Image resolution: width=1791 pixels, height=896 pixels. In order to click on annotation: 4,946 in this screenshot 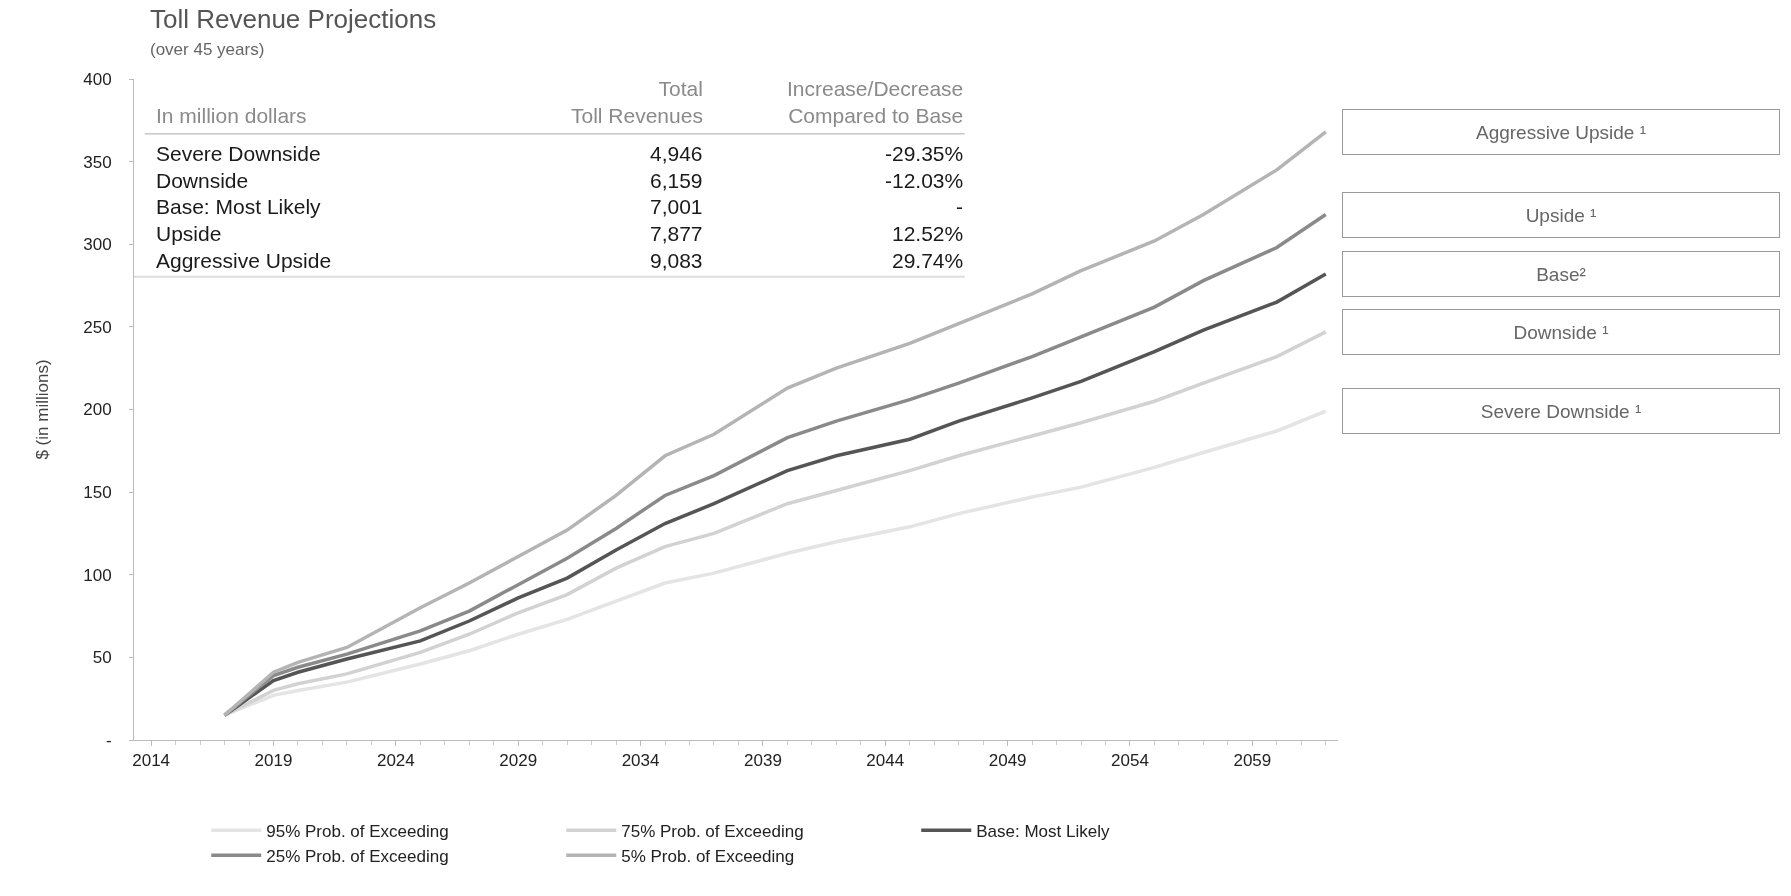, I will do `click(676, 153)`.